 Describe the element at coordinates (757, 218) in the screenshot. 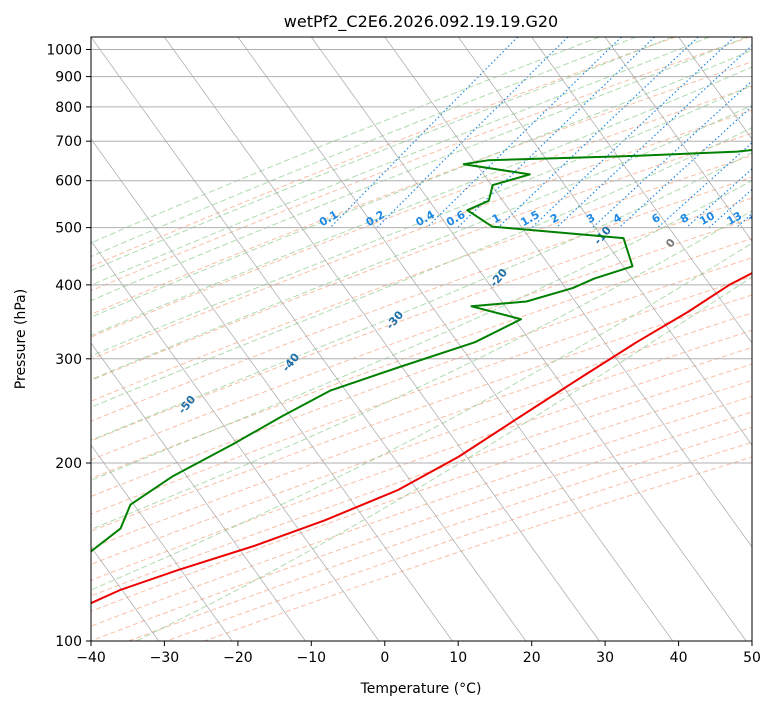

I see `mixing-ratio-label: 16` at that location.